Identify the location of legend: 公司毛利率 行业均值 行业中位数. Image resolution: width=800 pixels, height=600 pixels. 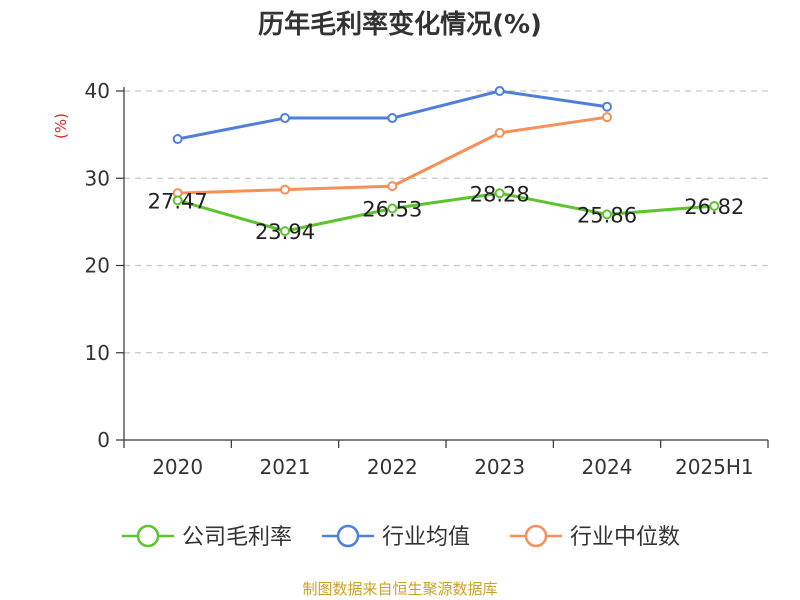
(401, 537).